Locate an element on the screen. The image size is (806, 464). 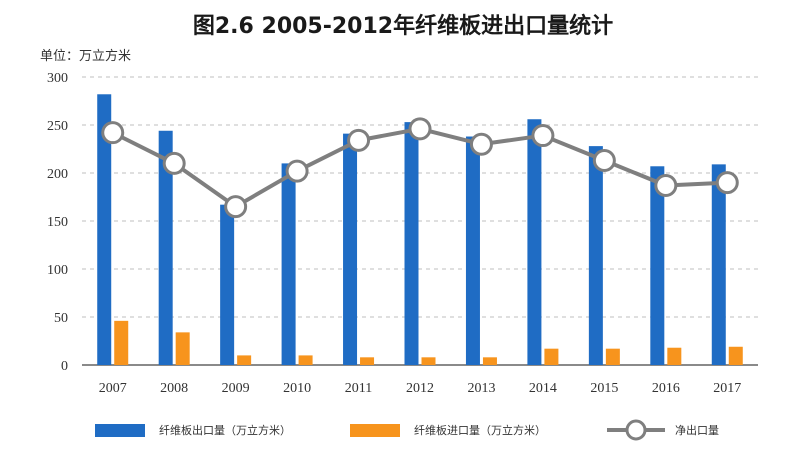
legend-item-import: 纤维板进口量（万立方米） is located at coordinates (448, 430).